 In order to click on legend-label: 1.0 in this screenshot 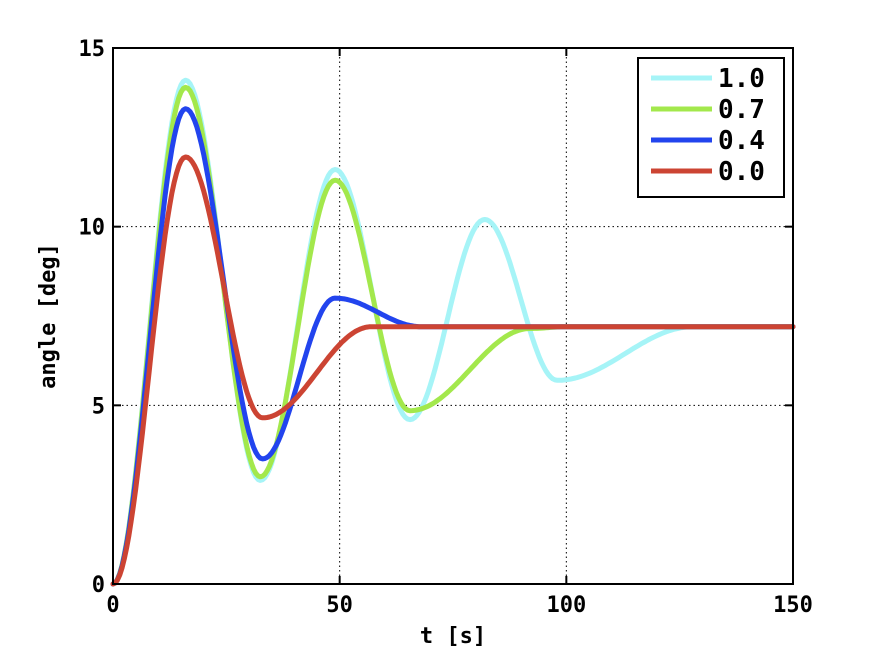, I will do `click(741, 79)`.